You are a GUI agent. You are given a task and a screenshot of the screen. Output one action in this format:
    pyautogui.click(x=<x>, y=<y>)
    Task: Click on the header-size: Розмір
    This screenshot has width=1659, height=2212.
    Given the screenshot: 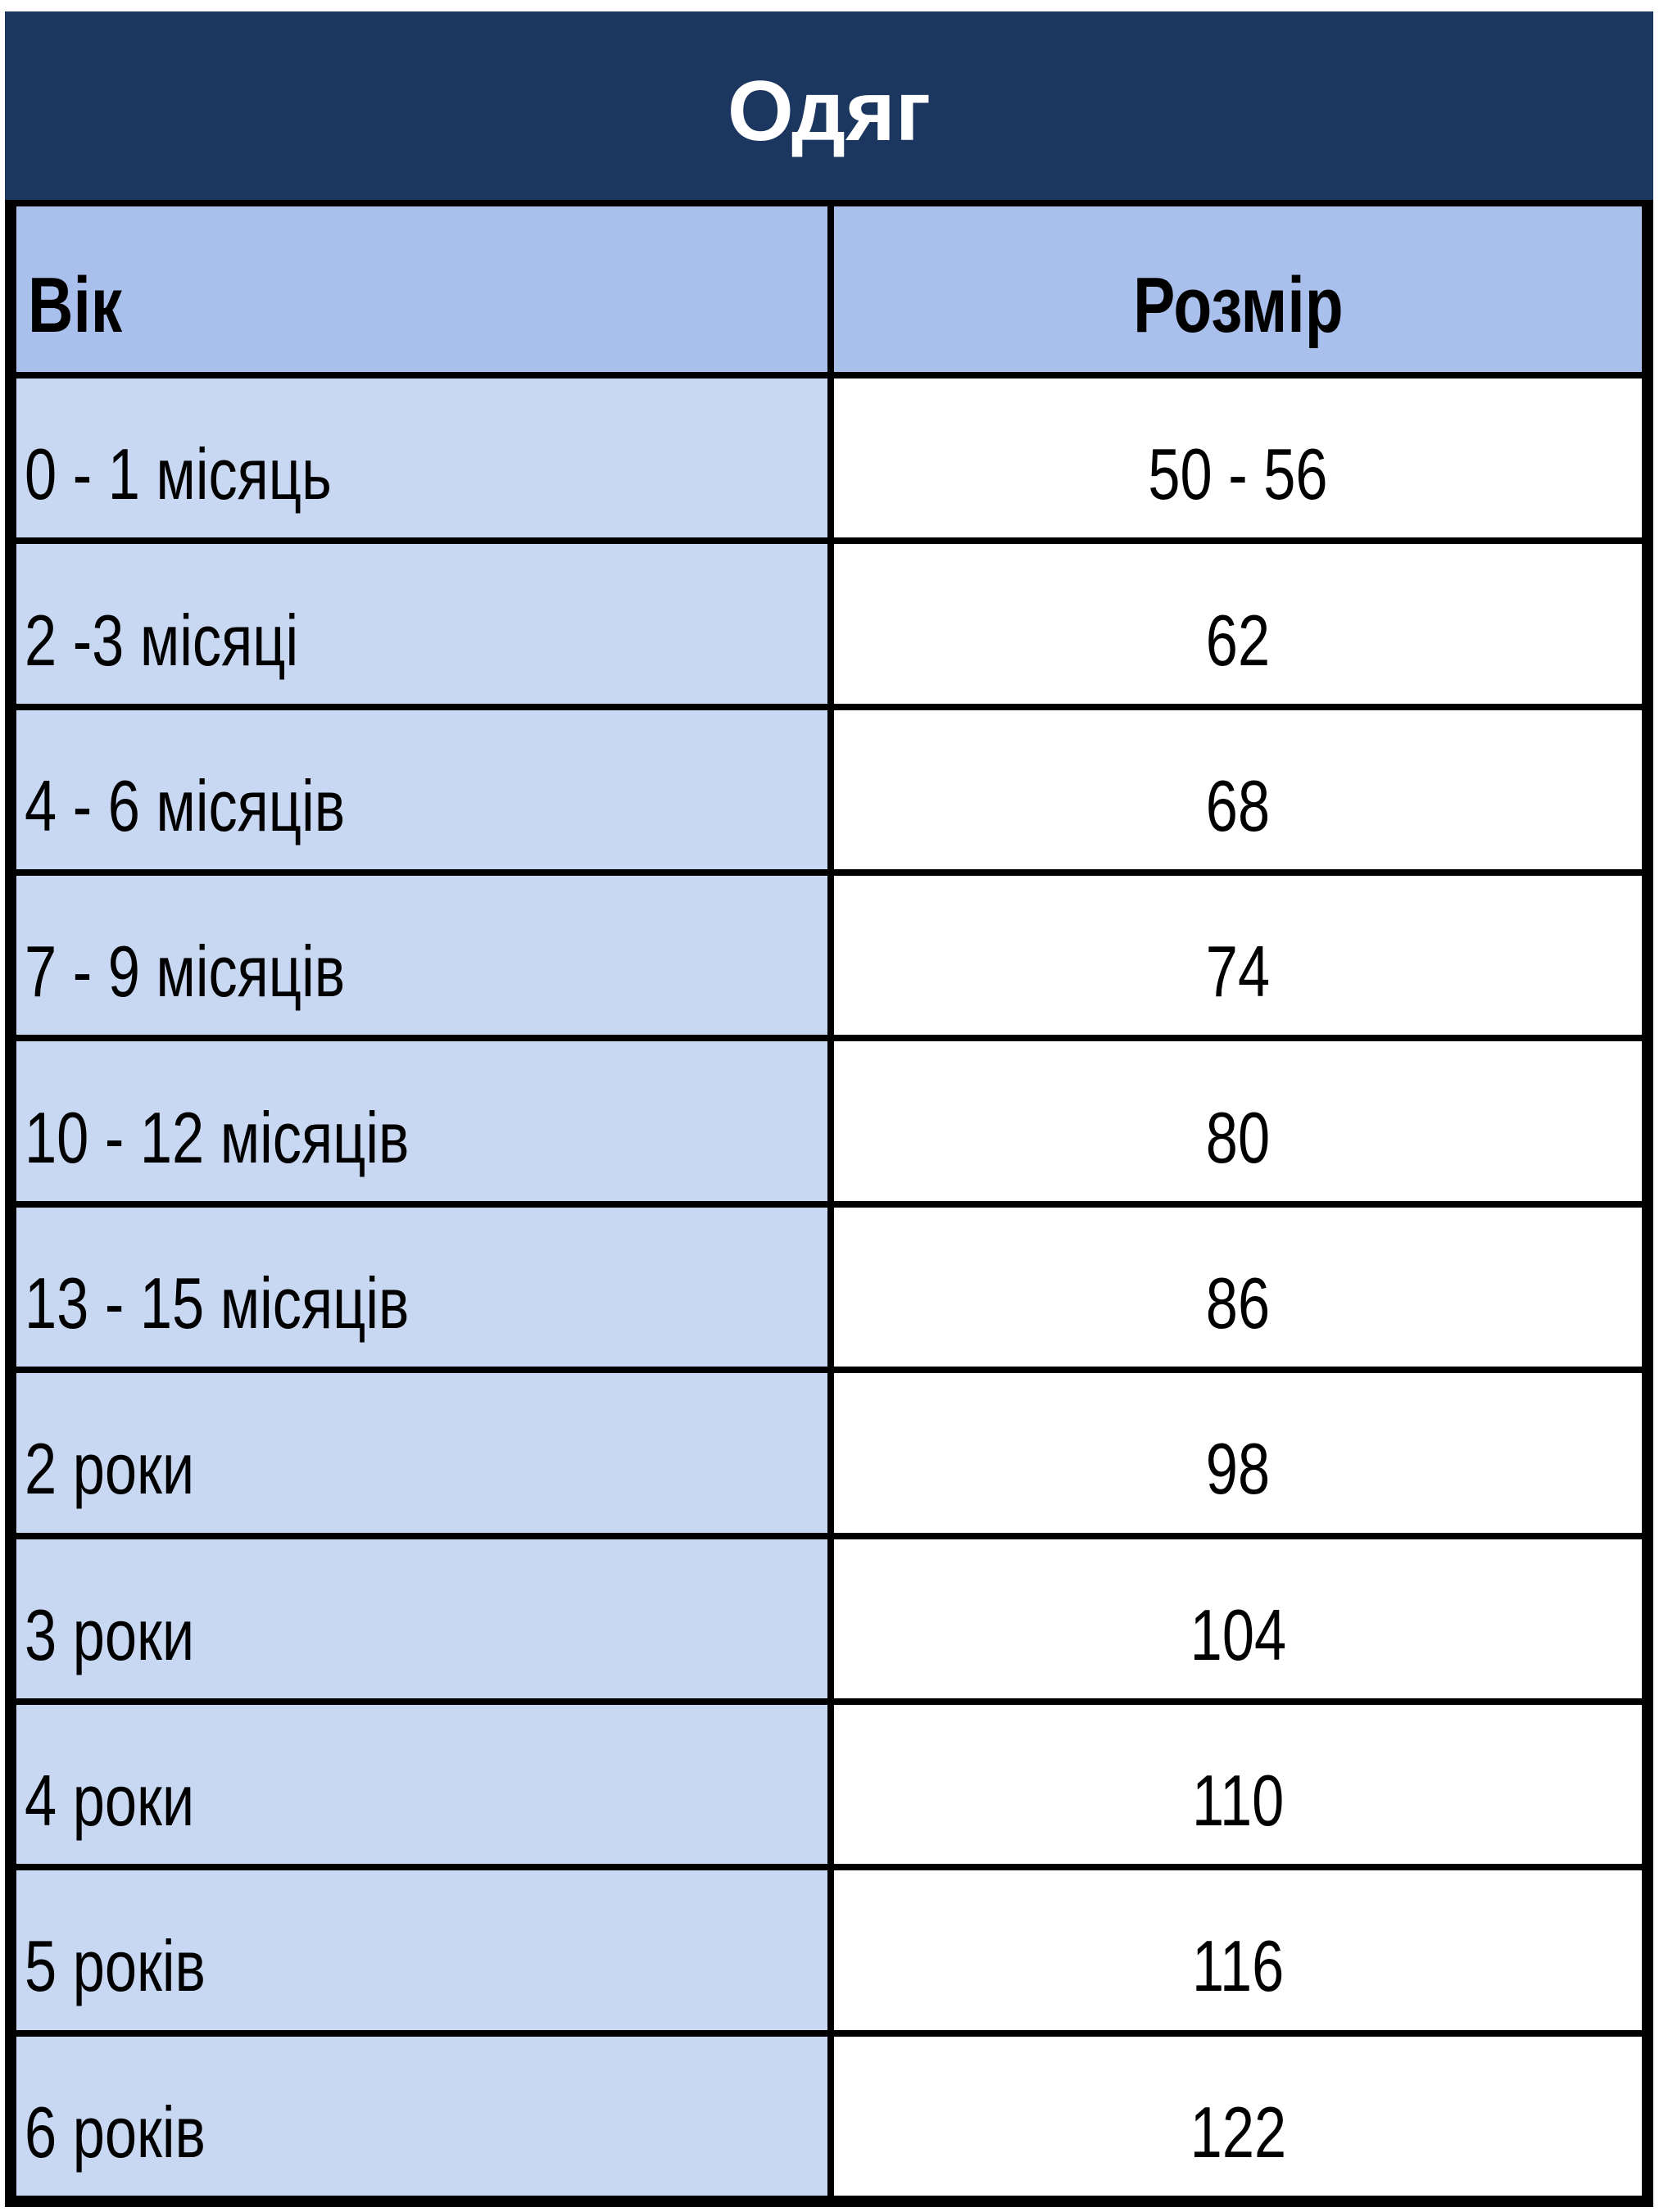 What is the action you would take?
    pyautogui.click(x=1238, y=289)
    